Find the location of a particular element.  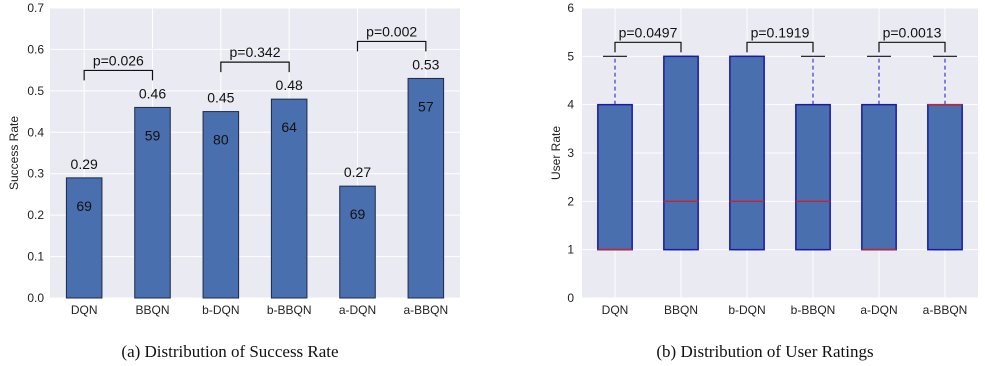

y-axis-label: Success Rate is located at coordinates (14, 153).